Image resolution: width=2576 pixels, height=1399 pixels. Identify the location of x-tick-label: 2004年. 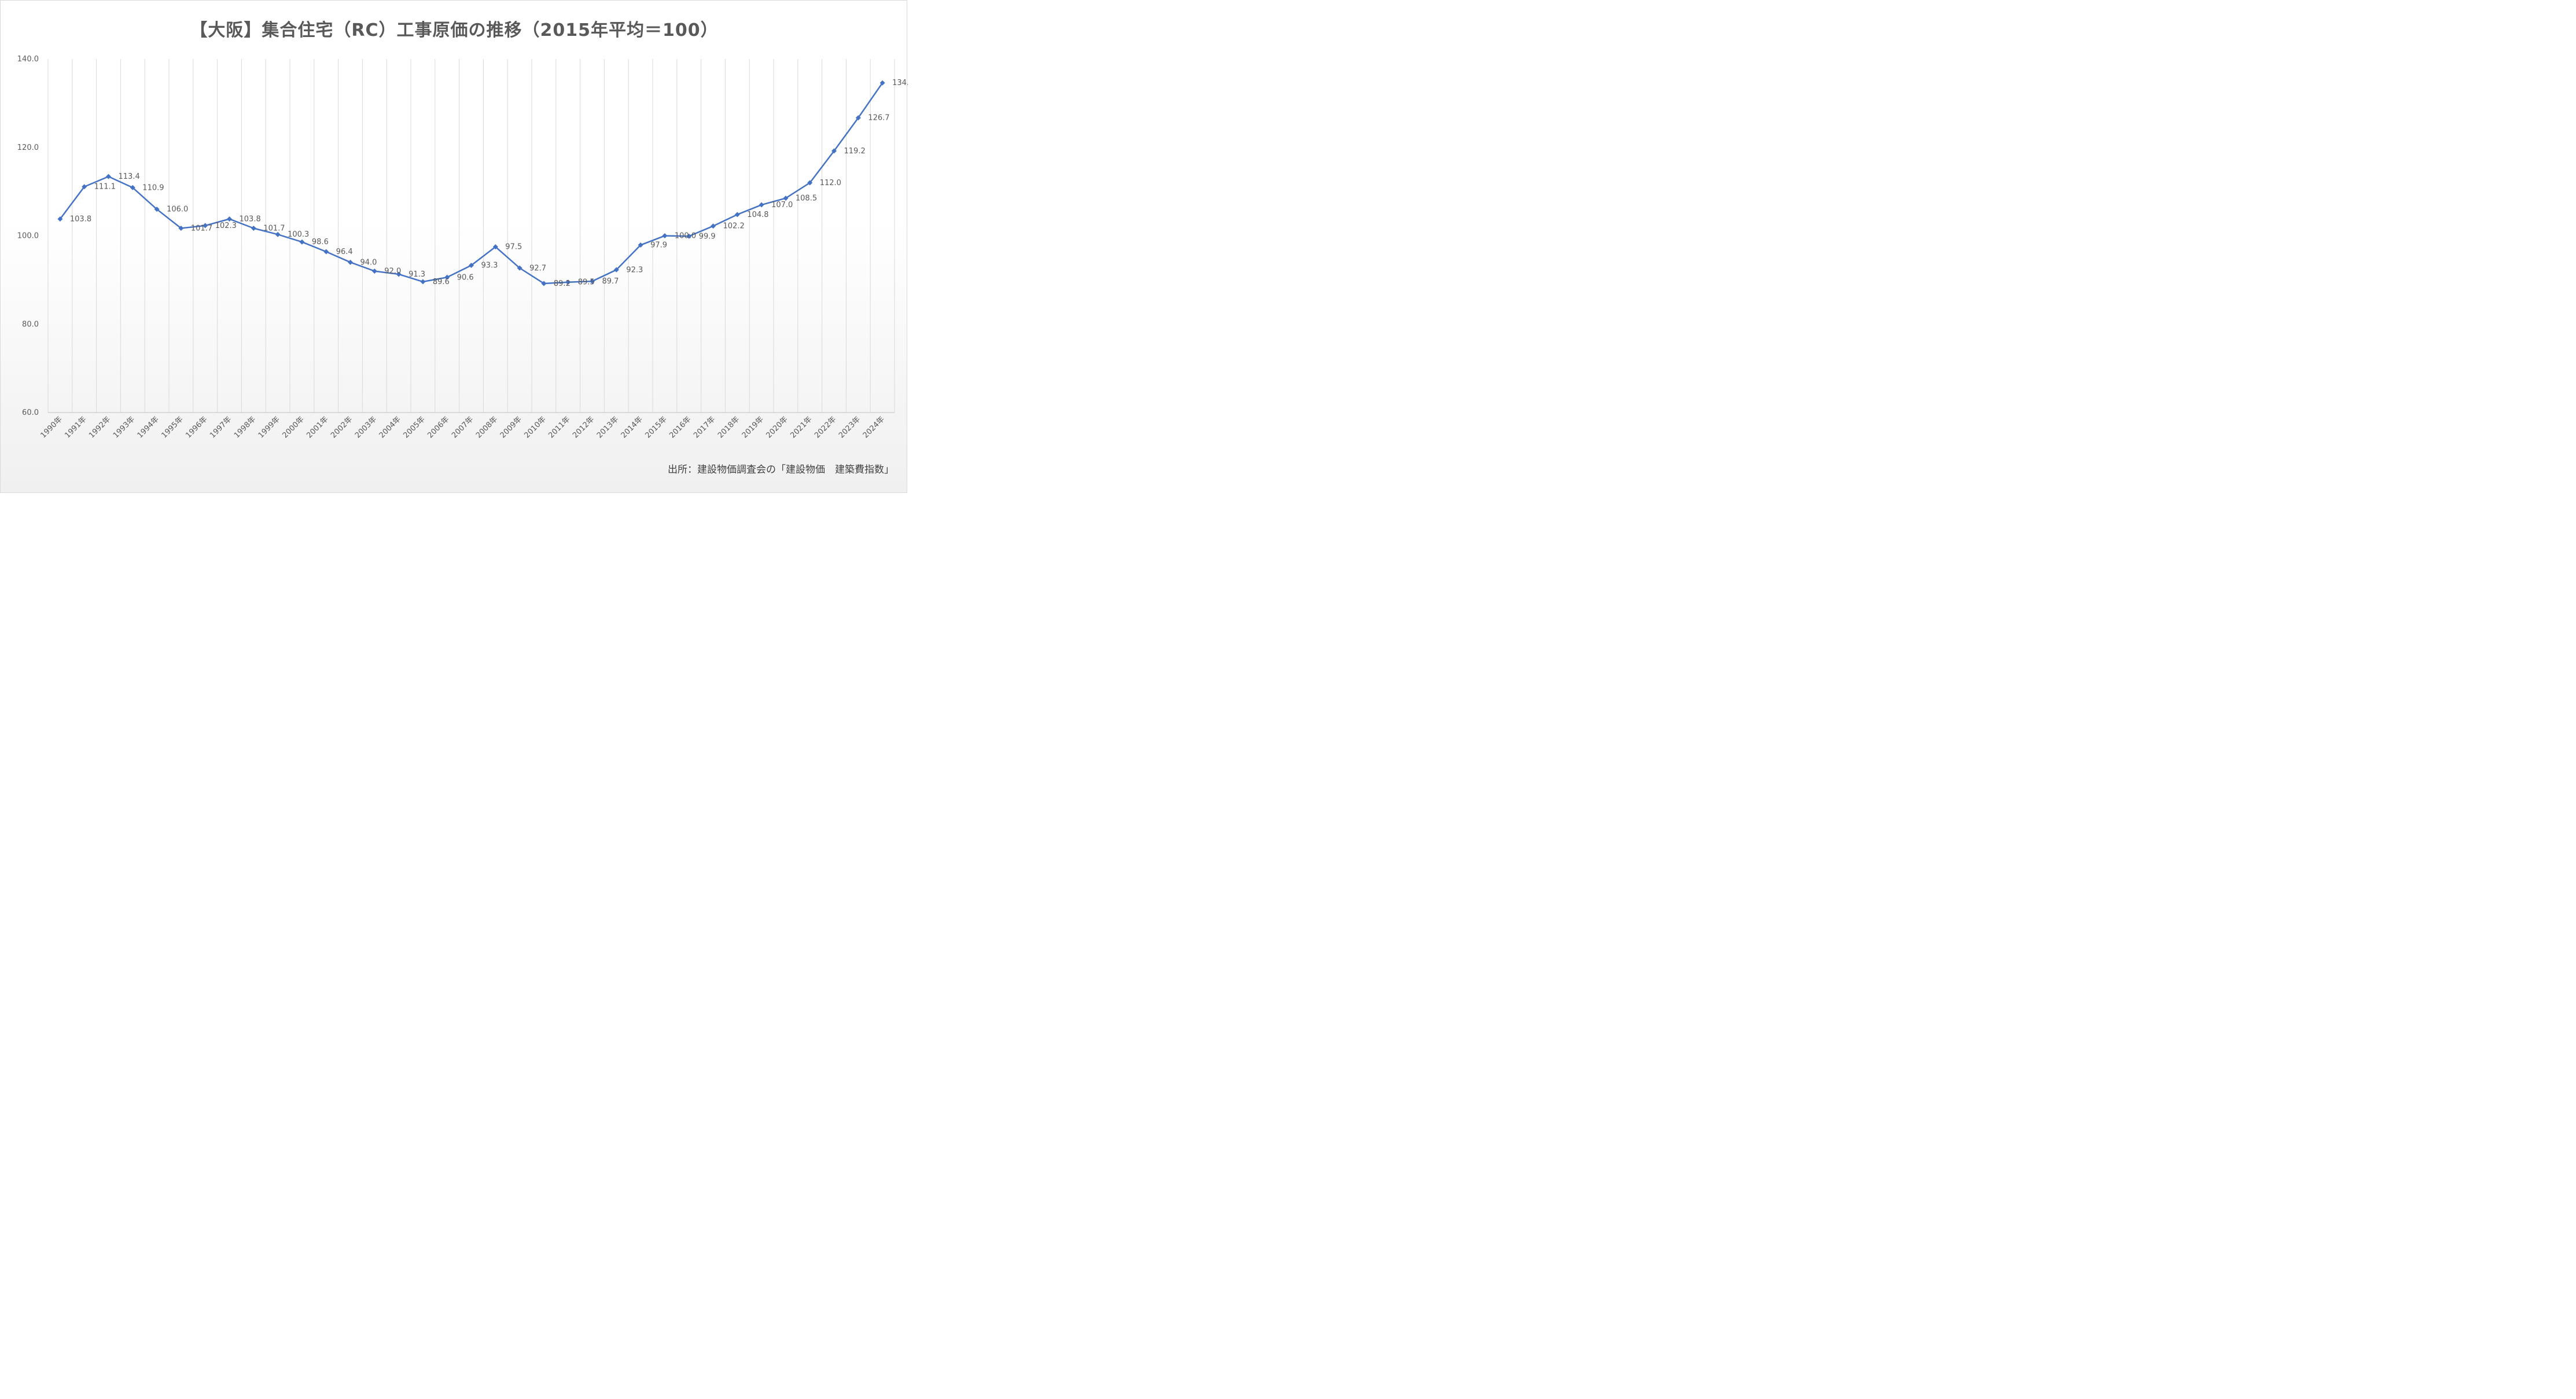
(390, 427).